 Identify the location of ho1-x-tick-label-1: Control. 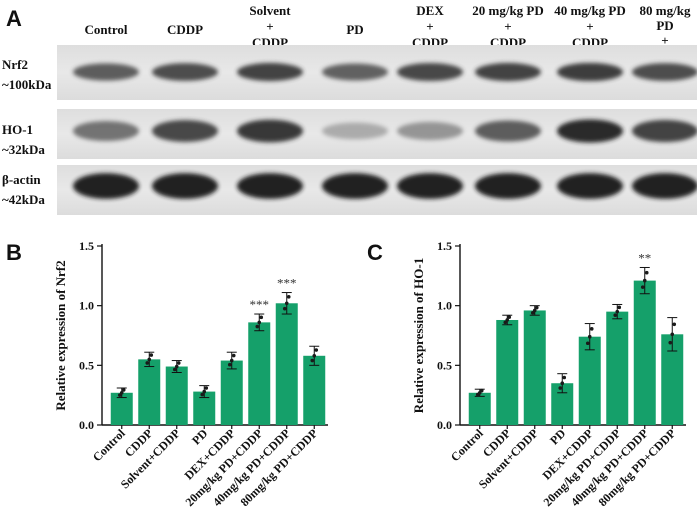
(467, 445).